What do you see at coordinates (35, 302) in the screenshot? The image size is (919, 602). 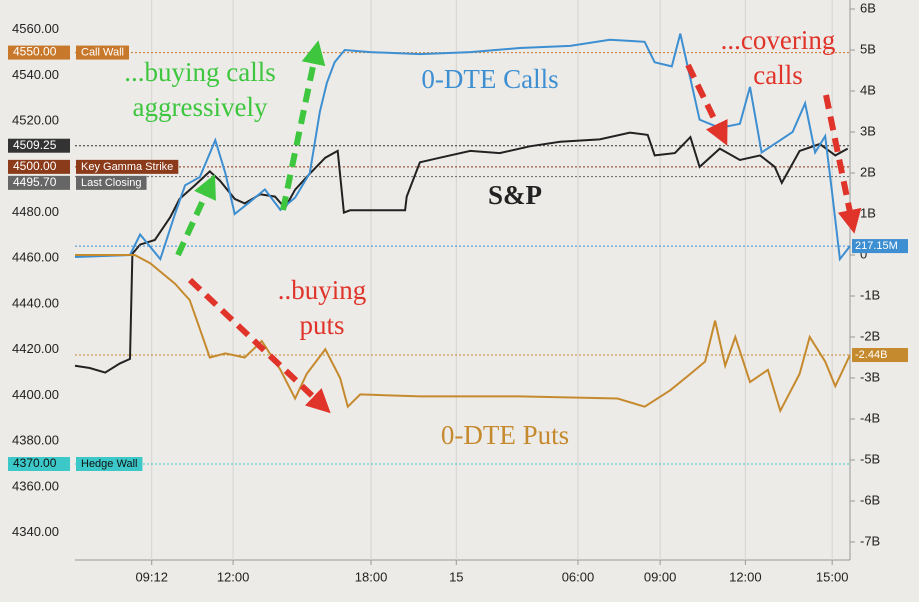 I see `y-tick-label: 4440.00` at bounding box center [35, 302].